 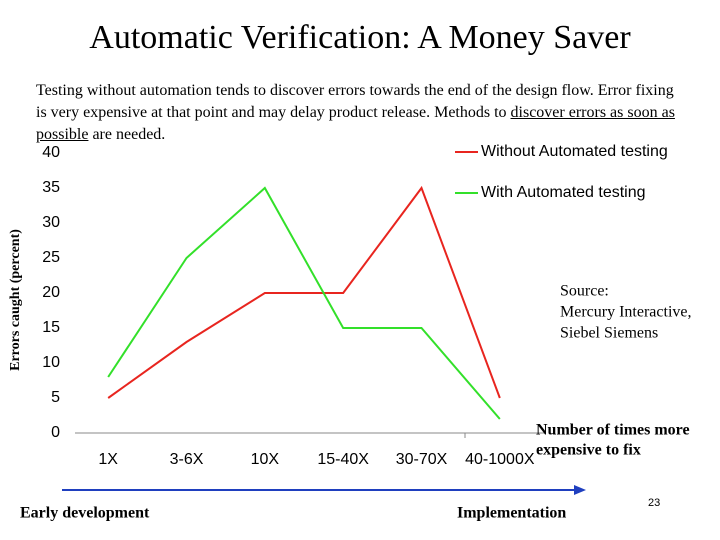 What do you see at coordinates (422, 459) in the screenshot?
I see `x-tick-label: 30-70X` at bounding box center [422, 459].